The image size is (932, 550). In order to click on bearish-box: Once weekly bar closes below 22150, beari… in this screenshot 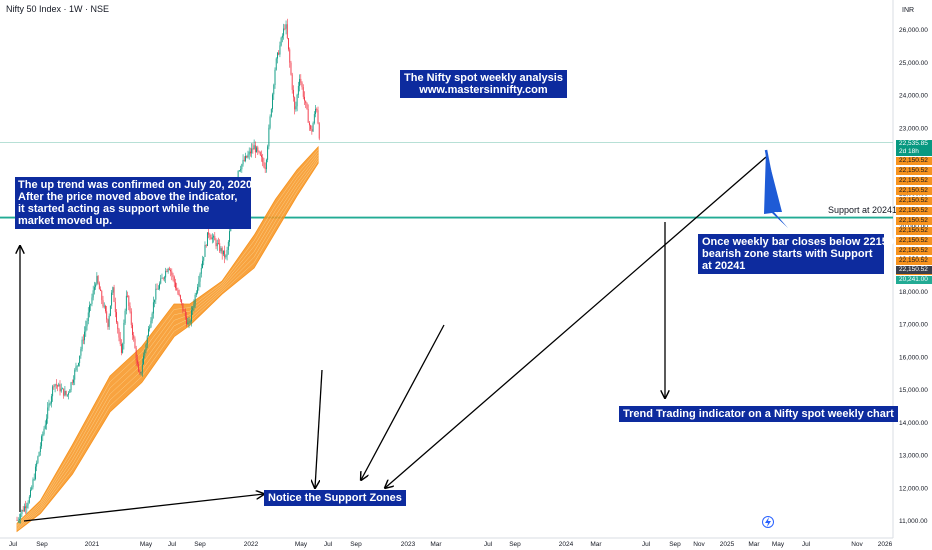, I will do `click(797, 254)`.